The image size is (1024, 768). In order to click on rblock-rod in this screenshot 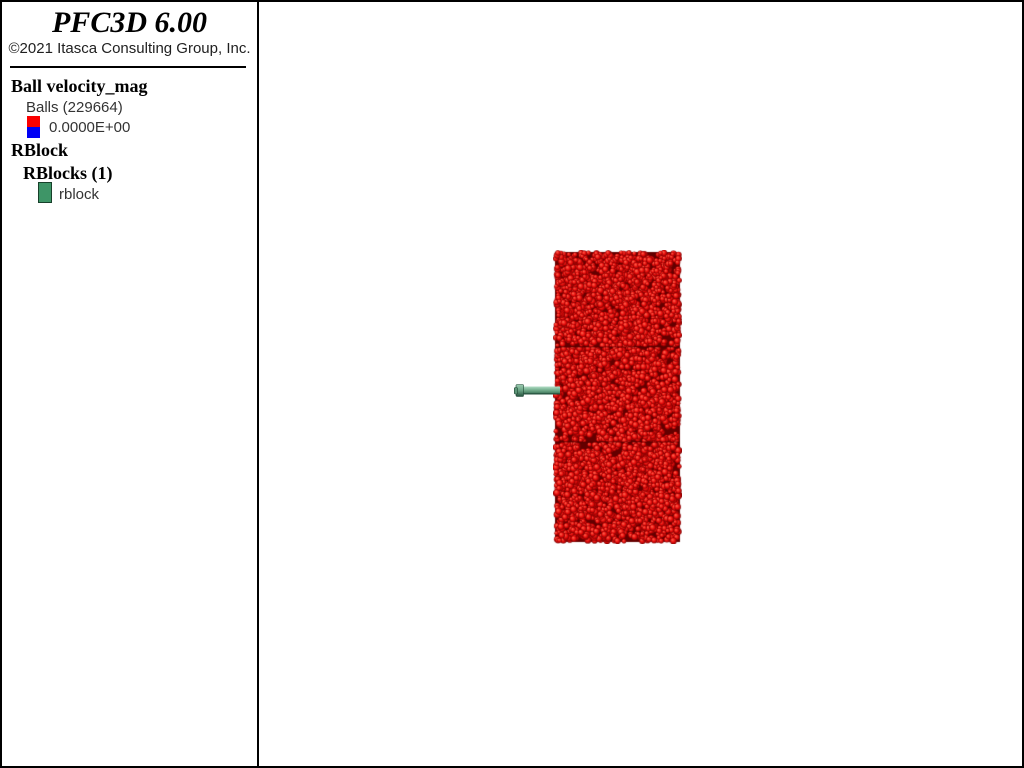, I will do `click(537, 390)`.